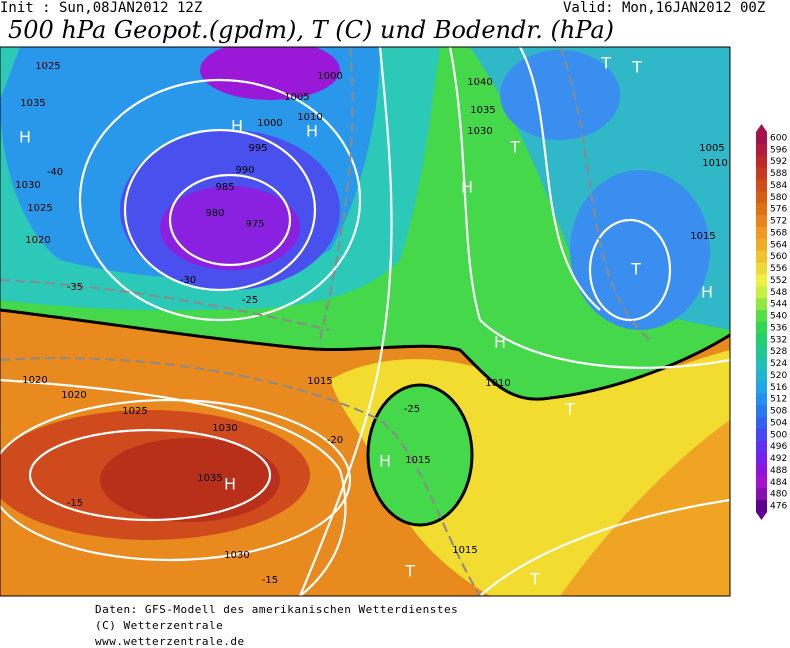 Image resolution: width=790 pixels, height=648 pixels. What do you see at coordinates (778, 388) in the screenshot?
I see `colorbar-label: 516` at bounding box center [778, 388].